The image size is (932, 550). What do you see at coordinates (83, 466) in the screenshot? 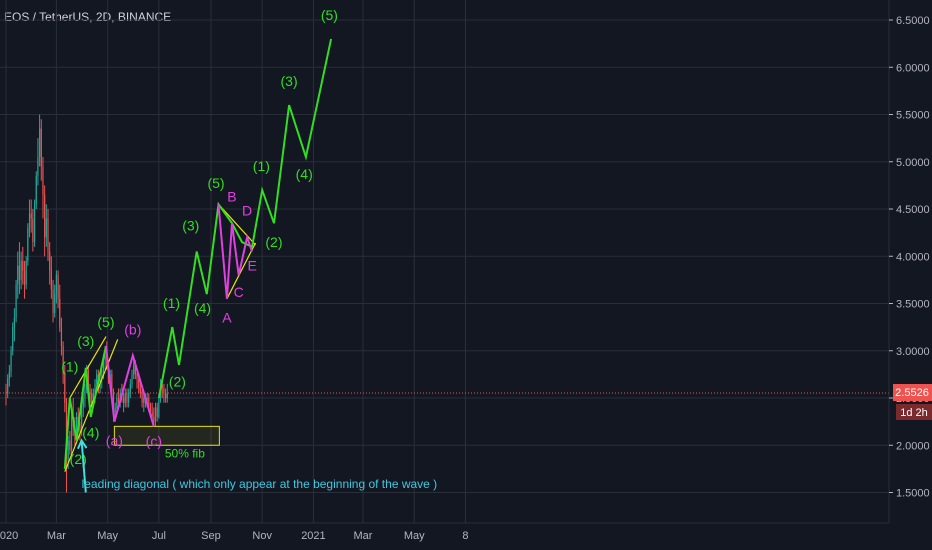
I see `callout-arrow` at bounding box center [83, 466].